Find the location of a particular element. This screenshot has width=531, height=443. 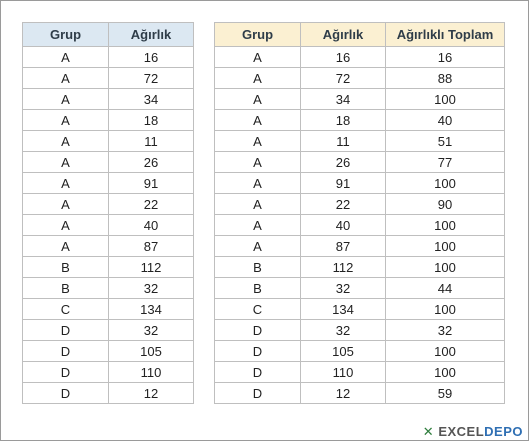

table-row: B 32 is located at coordinates (108, 288).